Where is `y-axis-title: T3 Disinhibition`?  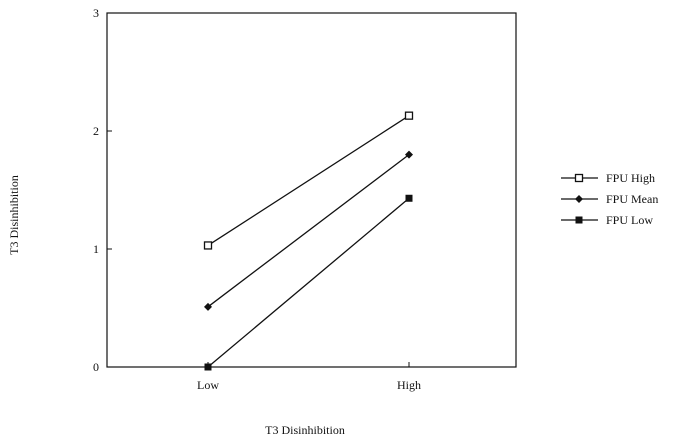
y-axis-title: T3 Disinhibition is located at coordinates (14, 215).